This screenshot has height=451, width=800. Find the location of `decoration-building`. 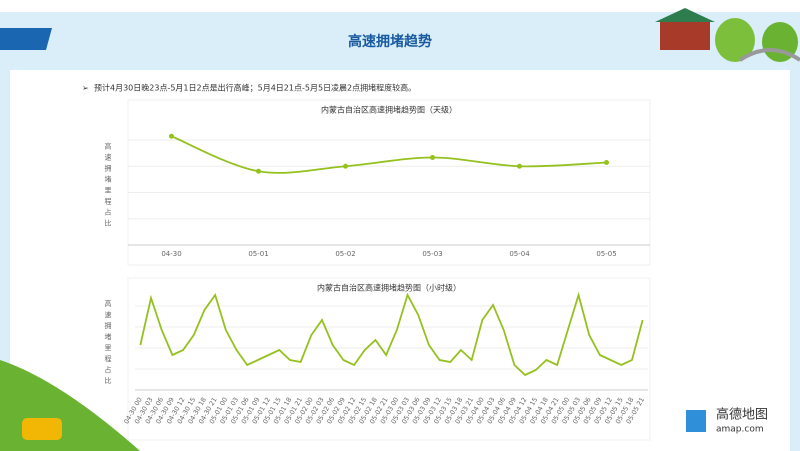

decoration-building is located at coordinates (727, 35).